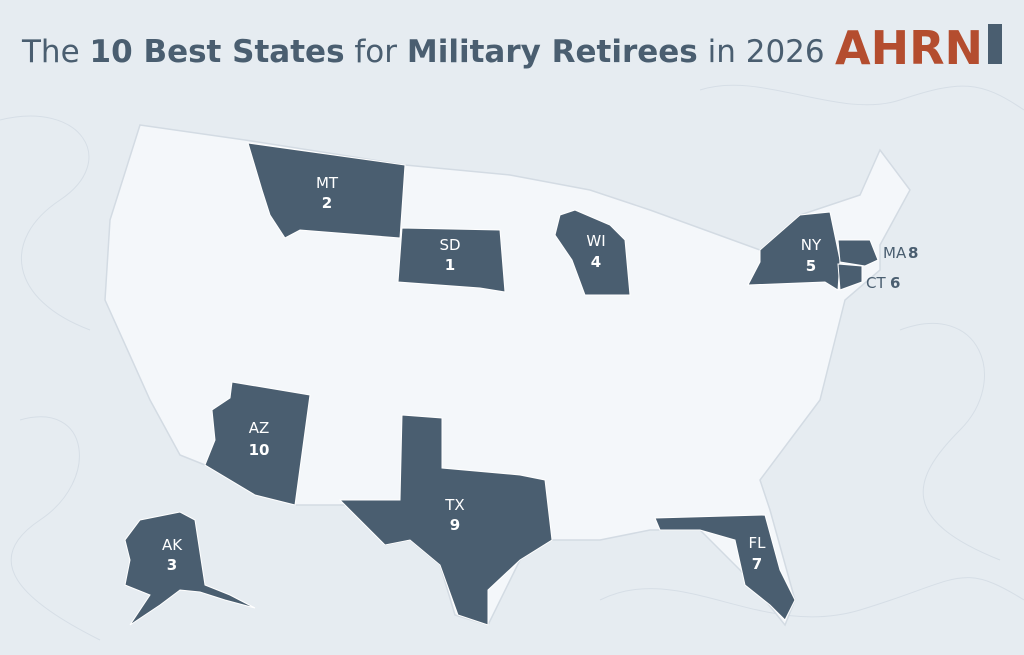  I want to click on state-rank: 2, so click(327, 203).